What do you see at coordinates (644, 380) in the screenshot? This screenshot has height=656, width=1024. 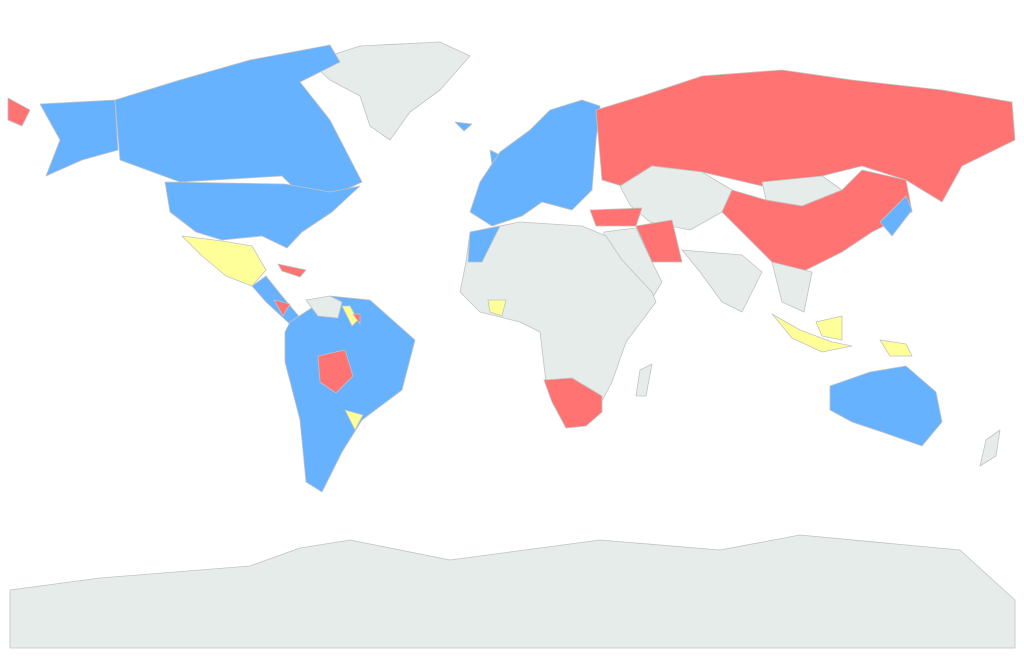 I see `region-madagascar` at bounding box center [644, 380].